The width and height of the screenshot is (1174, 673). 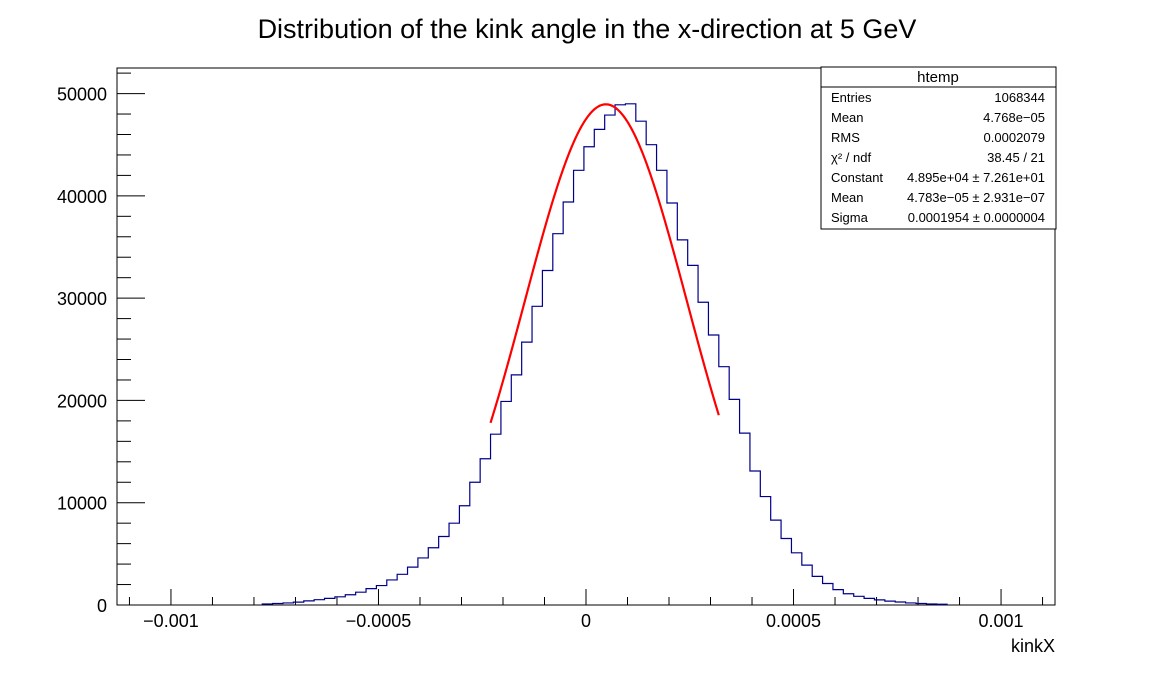 What do you see at coordinates (1019, 97) in the screenshot?
I see `stats-row-value: 1068344` at bounding box center [1019, 97].